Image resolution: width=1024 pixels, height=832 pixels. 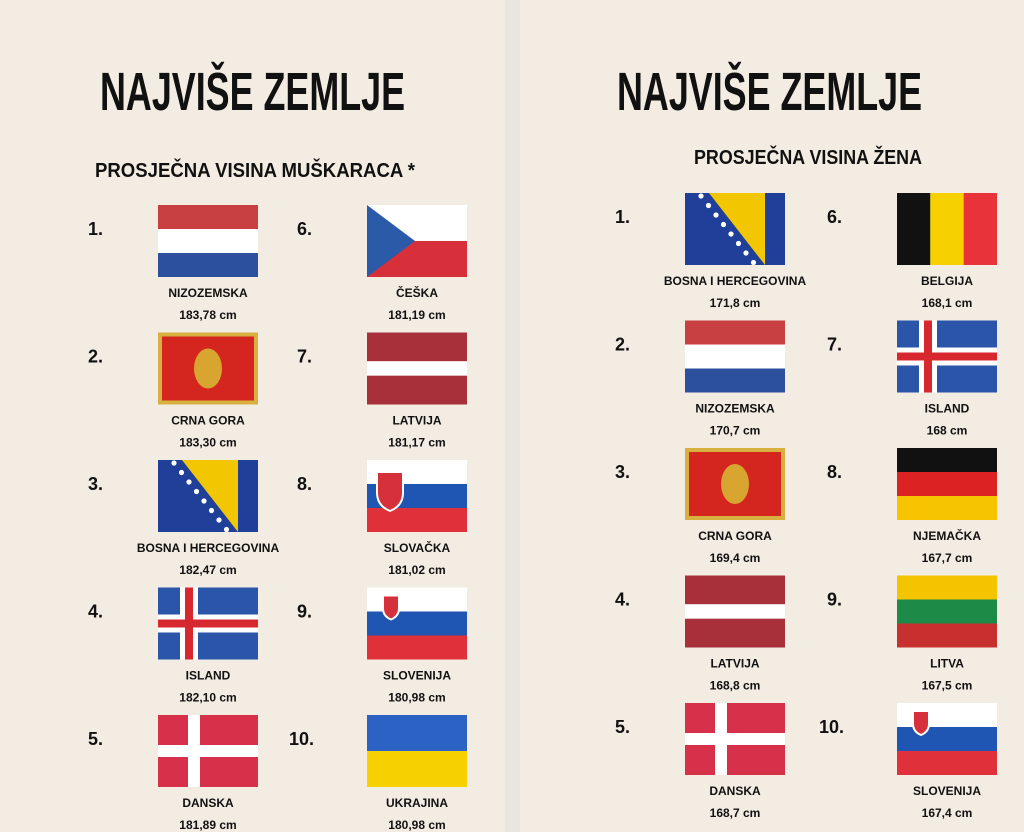 What do you see at coordinates (207, 698) in the screenshot?
I see `height: 182,10 cm` at bounding box center [207, 698].